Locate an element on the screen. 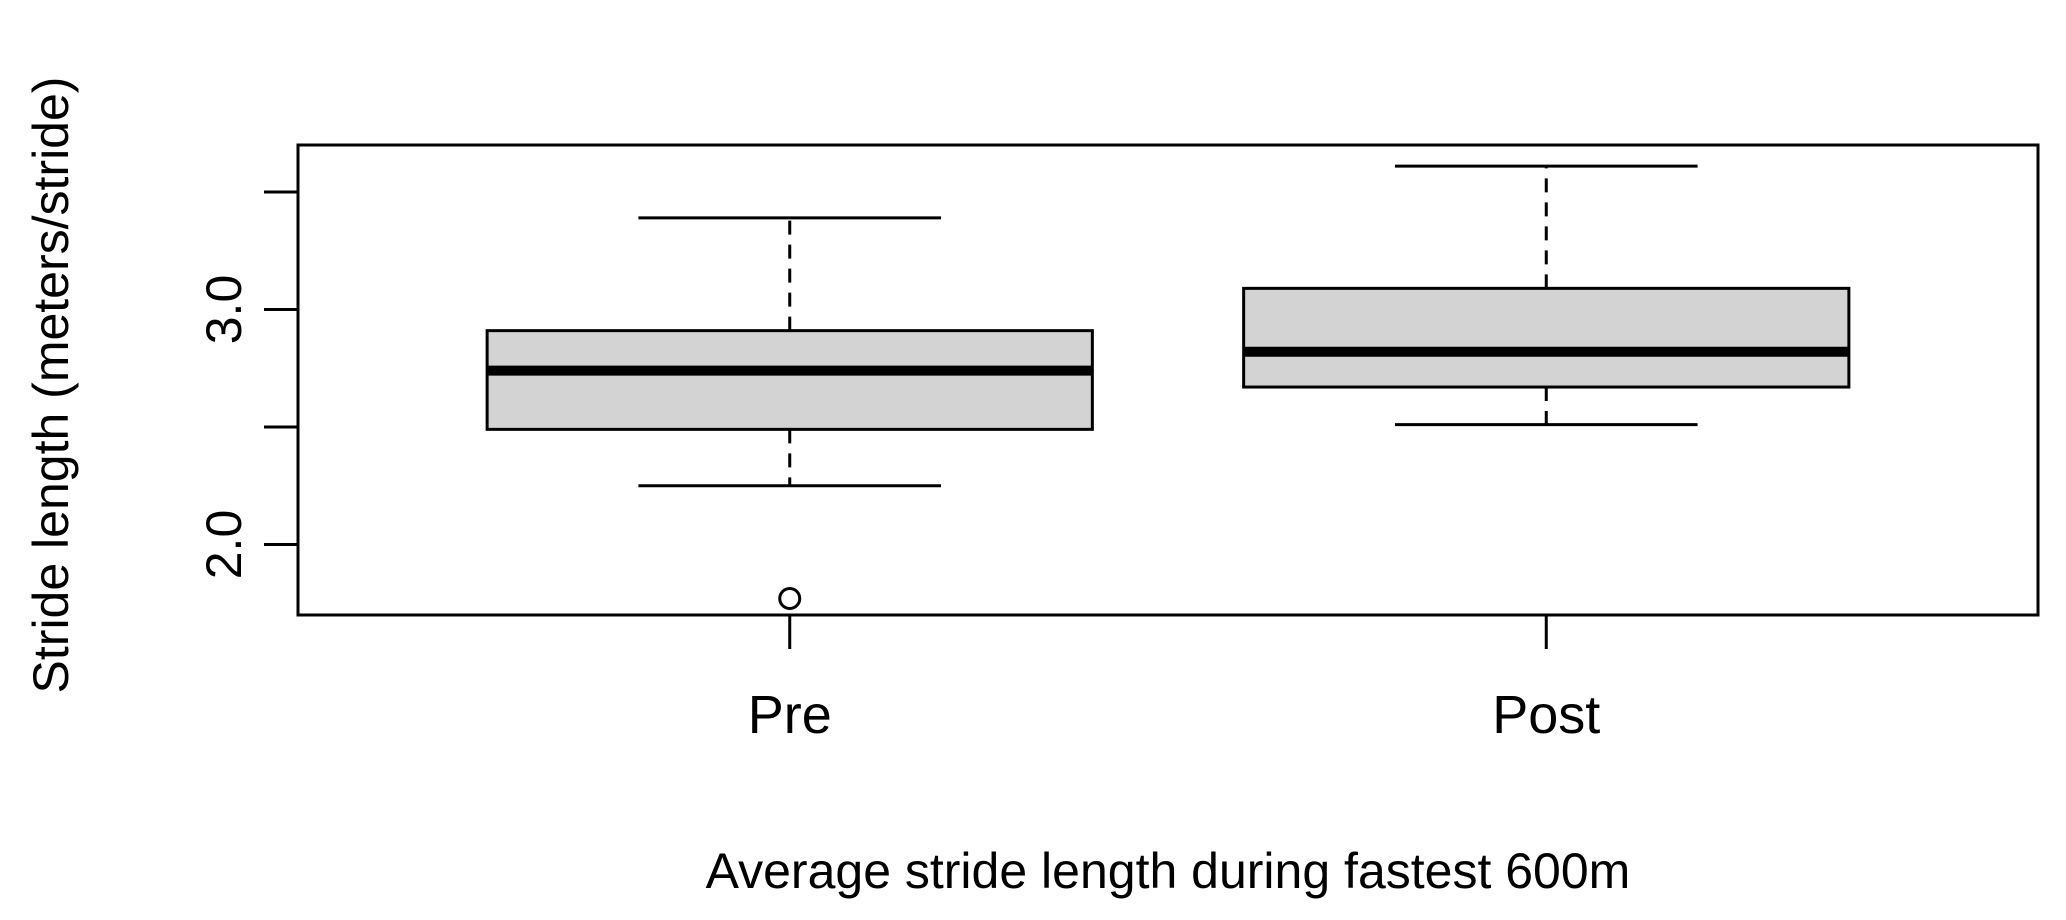  x-axis: Pre Post is located at coordinates (1174, 680).